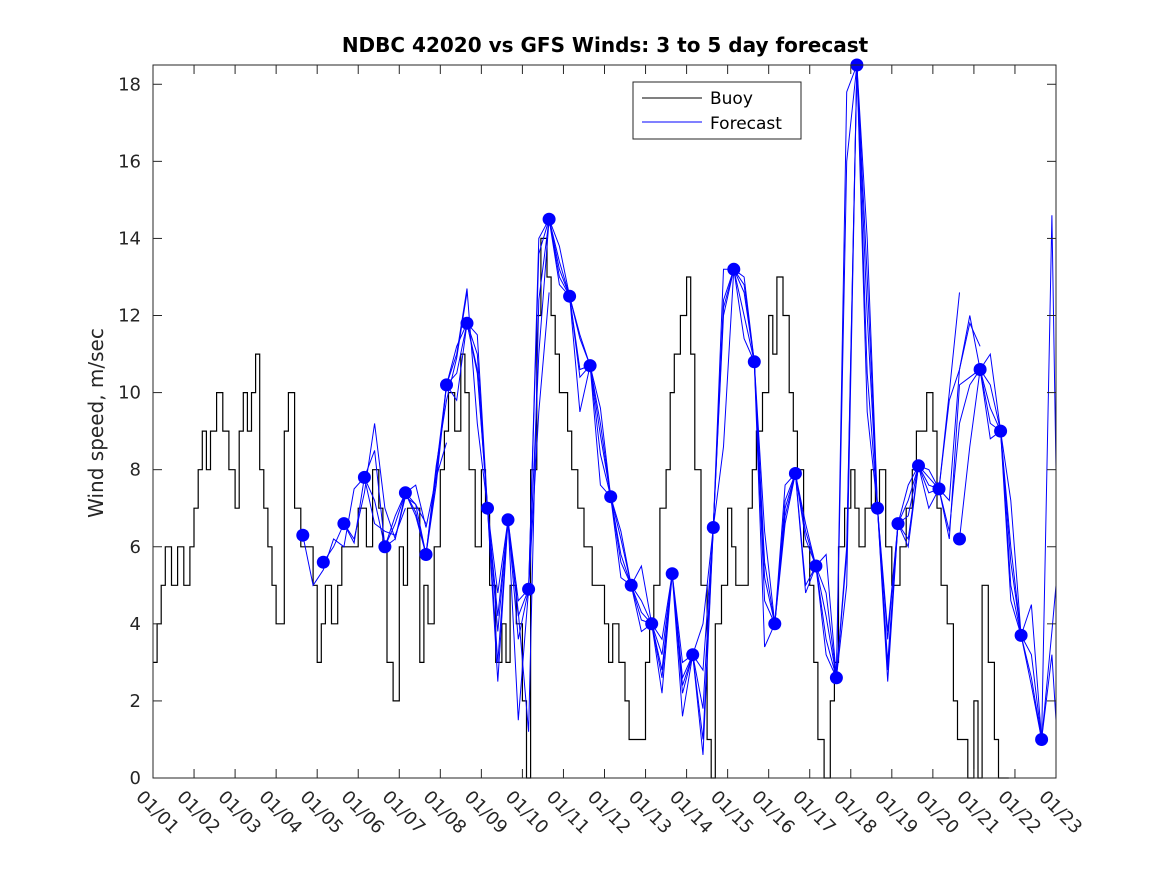 Image resolution: width=1167 pixels, height=875 pixels. I want to click on y-tick-label-14: 14, so click(129, 238).